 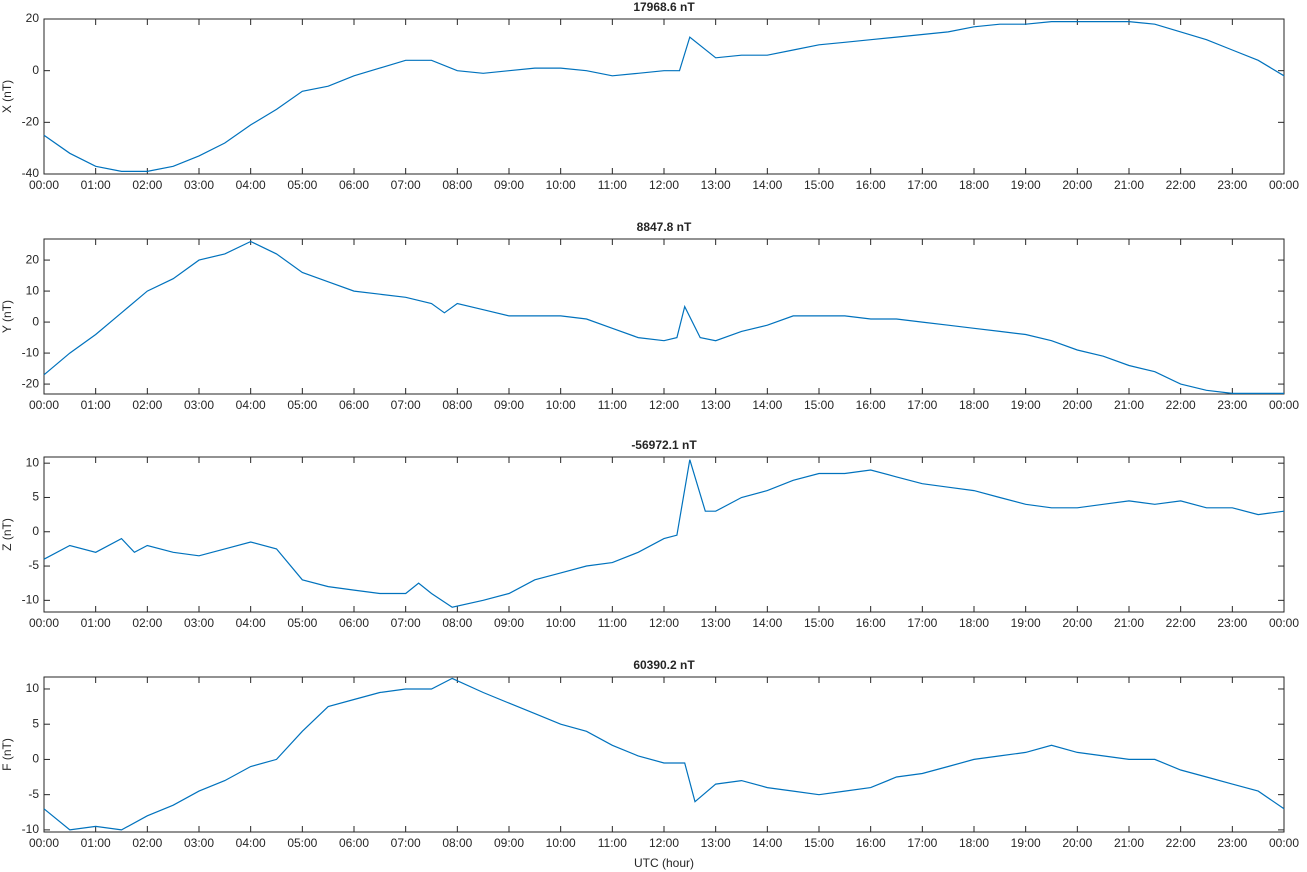 What do you see at coordinates (664, 7) in the screenshot?
I see `chart-title: 17968.6 nT` at bounding box center [664, 7].